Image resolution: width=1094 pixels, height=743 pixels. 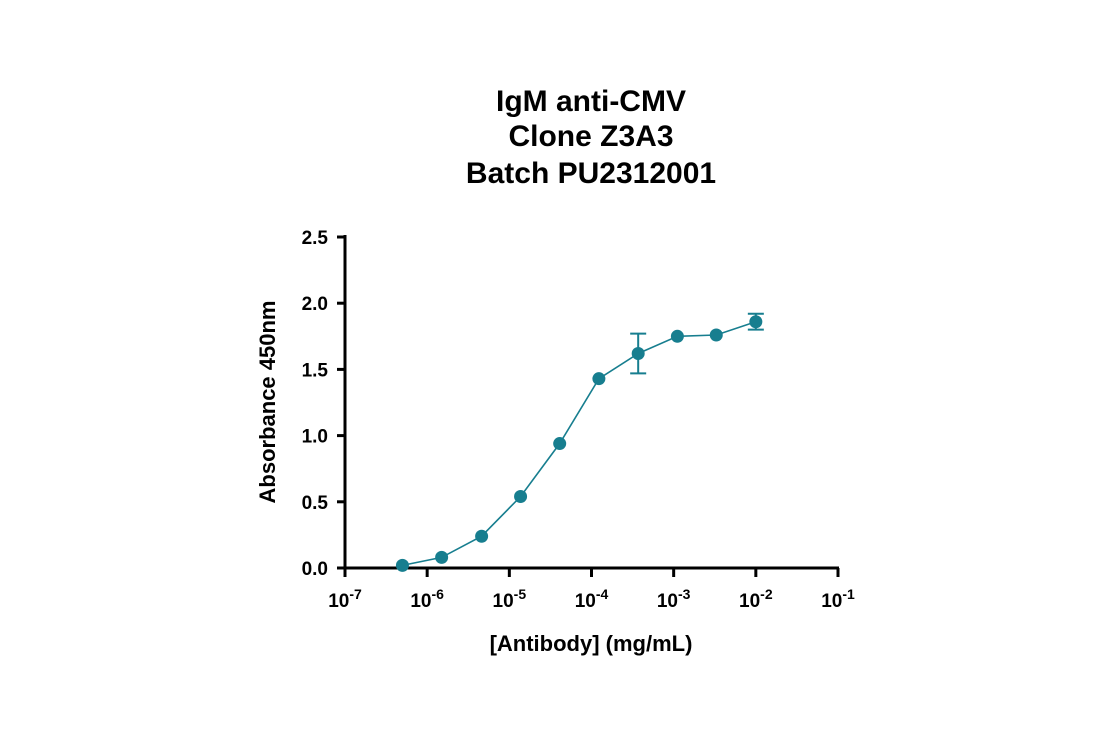 I want to click on y-tick-label: 0.0, so click(x=315, y=569).